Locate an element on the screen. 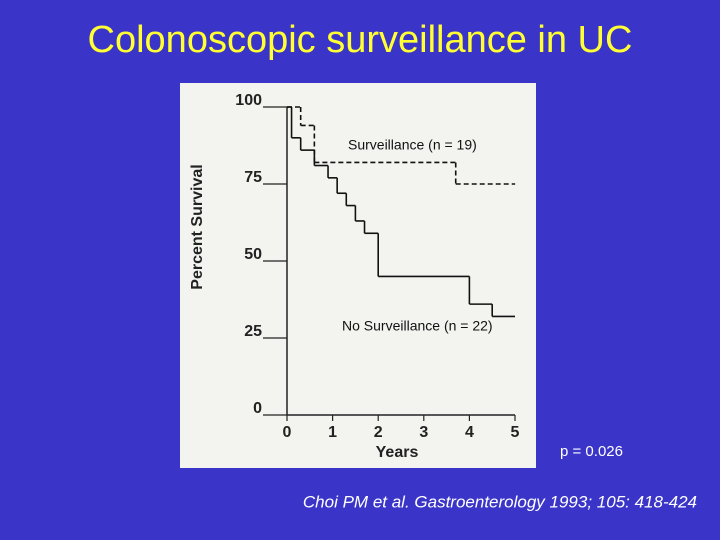 The height and width of the screenshot is (540, 720). x-tick-label: 4 is located at coordinates (469, 432).